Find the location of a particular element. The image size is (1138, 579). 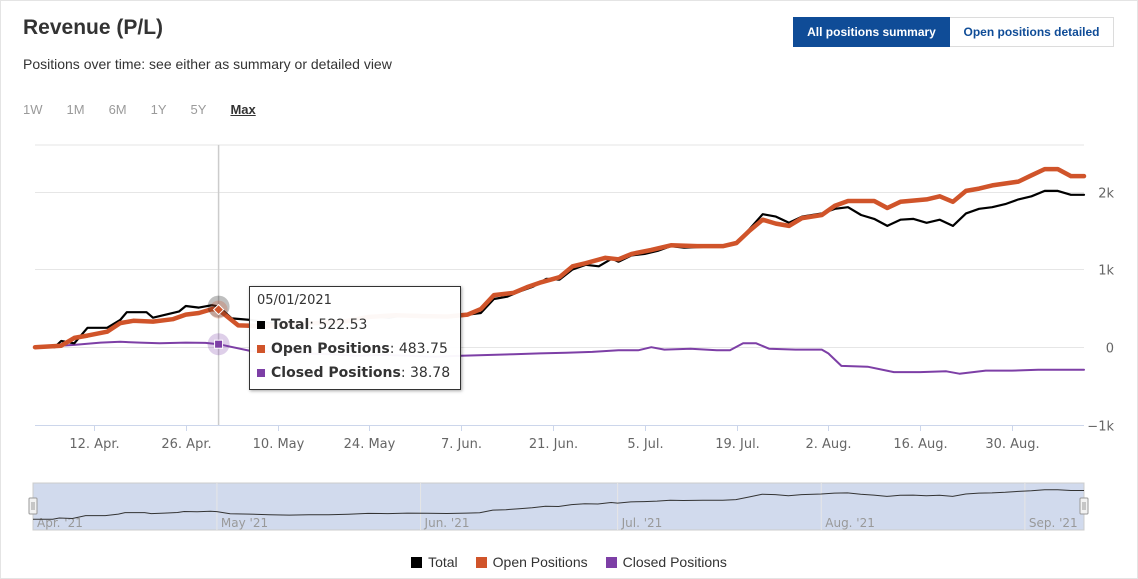

x-tick-label: 10. May is located at coordinates (279, 444).